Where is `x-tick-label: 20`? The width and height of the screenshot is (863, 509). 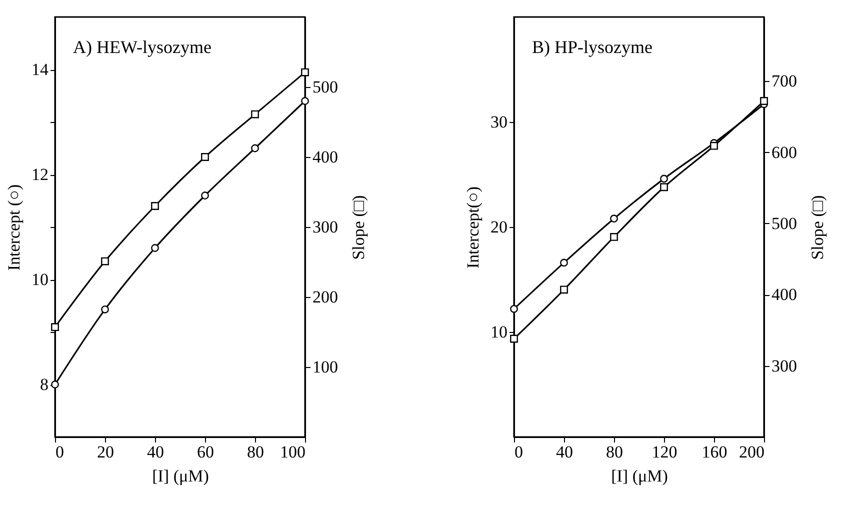 x-tick-label: 20 is located at coordinates (105, 452).